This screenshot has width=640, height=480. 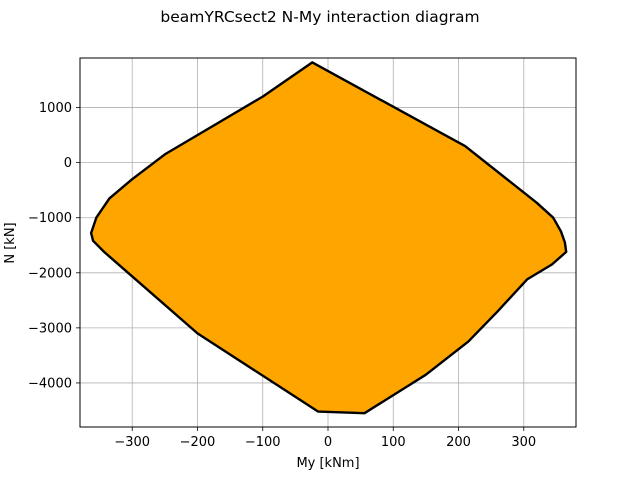 I want to click on y-ticks: −4000 −3000 −2000 −1000 0 1000, so click(x=54, y=246).